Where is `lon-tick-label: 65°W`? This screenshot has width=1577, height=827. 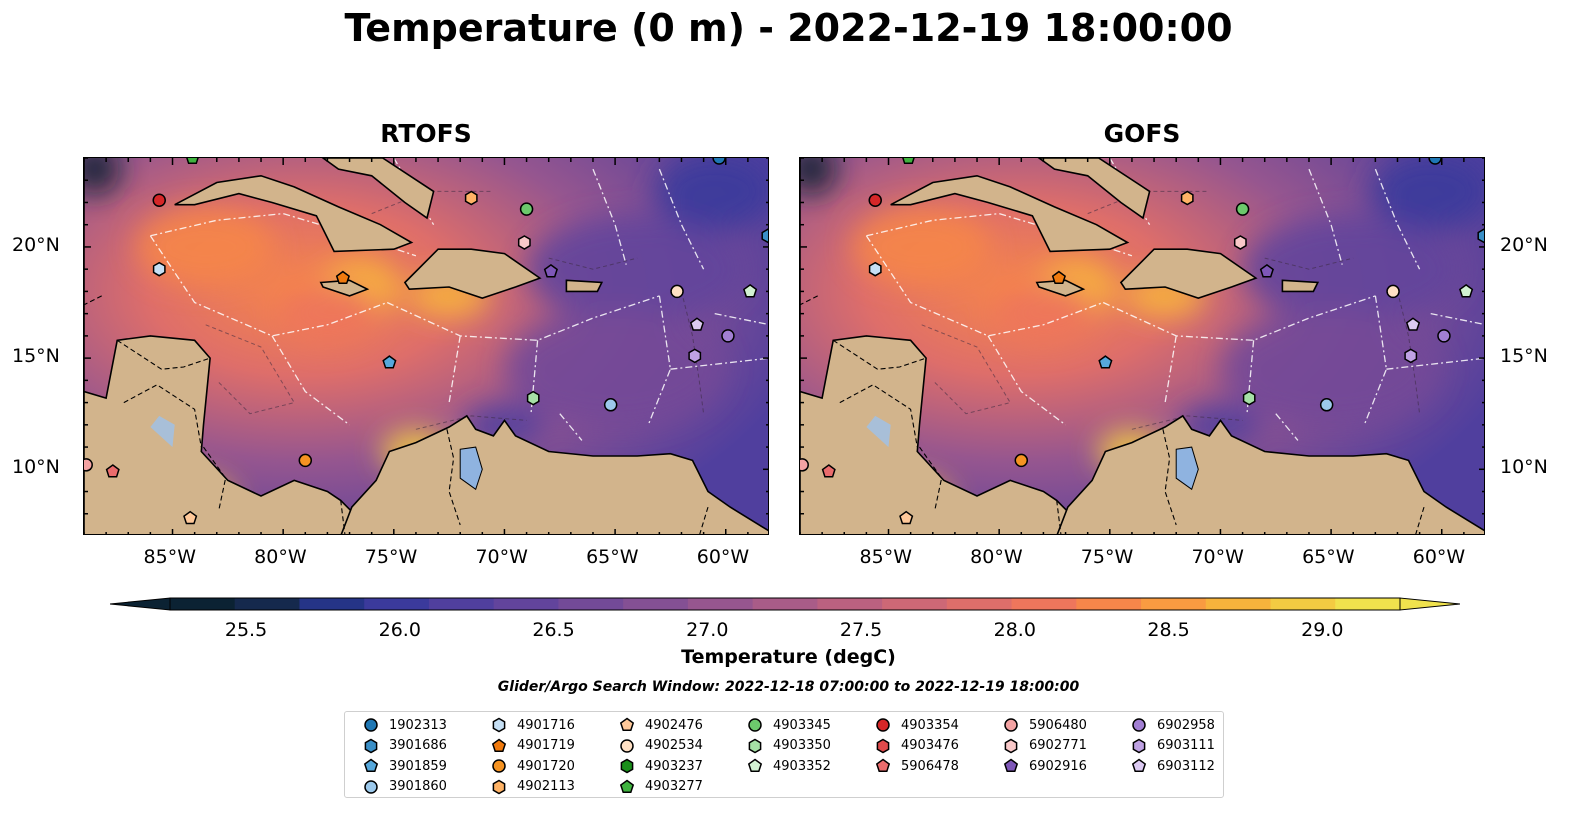
lon-tick-label: 65°W is located at coordinates (1328, 557).